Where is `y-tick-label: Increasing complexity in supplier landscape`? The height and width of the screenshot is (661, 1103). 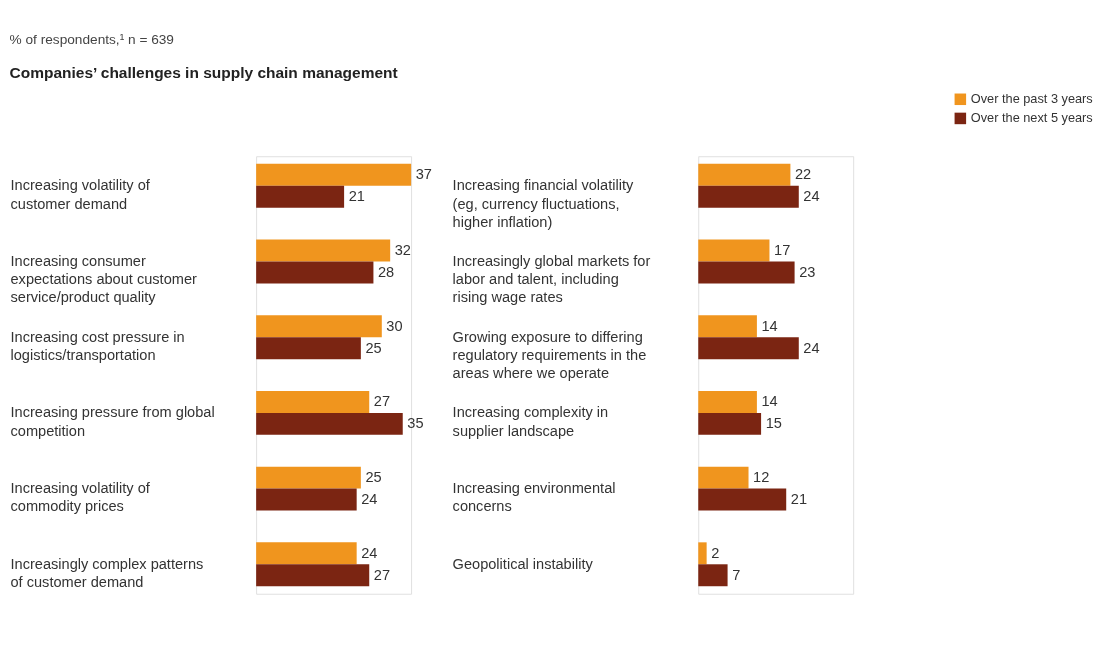
y-tick-label: Increasing complexity in supplier landscape is located at coordinates (530, 421).